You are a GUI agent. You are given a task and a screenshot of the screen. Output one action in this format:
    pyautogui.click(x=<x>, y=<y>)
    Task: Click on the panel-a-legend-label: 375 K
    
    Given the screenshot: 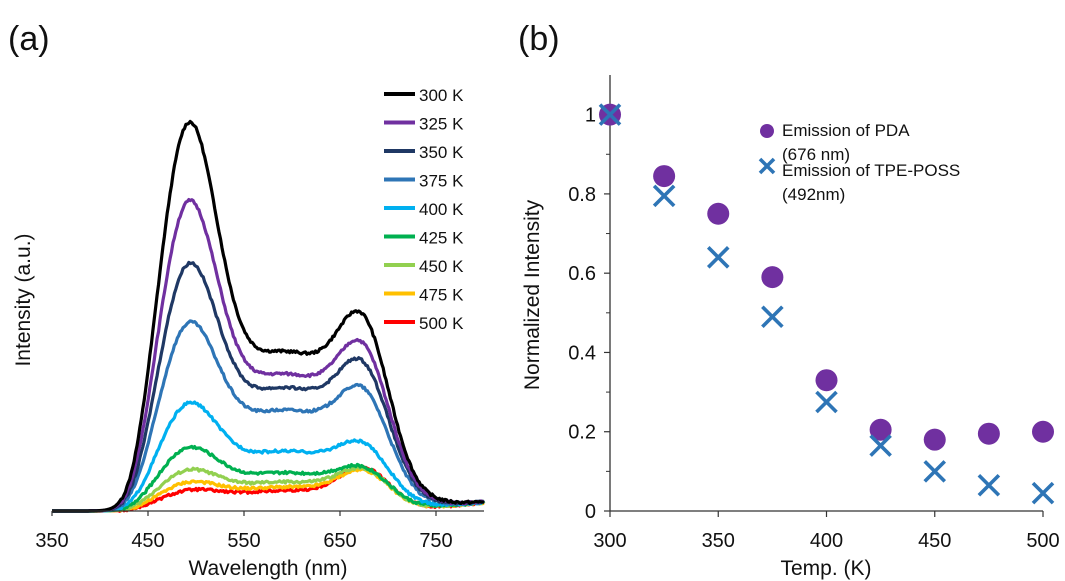 What is the action you would take?
    pyautogui.click(x=441, y=181)
    